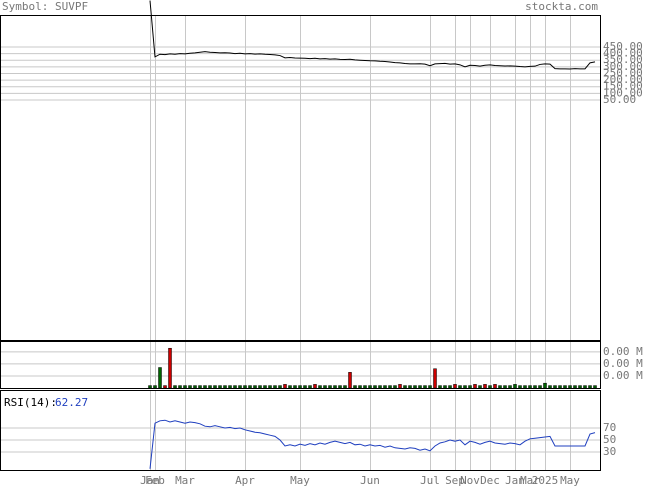  Describe the element at coordinates (430, 480) in the screenshot. I see `x-tick-label: Jul` at that location.